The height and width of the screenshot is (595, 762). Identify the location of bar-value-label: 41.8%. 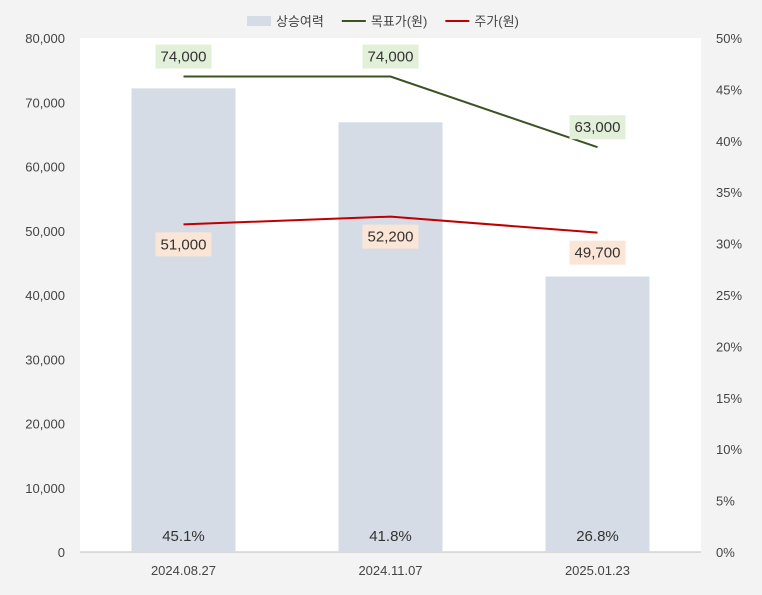
(390, 536).